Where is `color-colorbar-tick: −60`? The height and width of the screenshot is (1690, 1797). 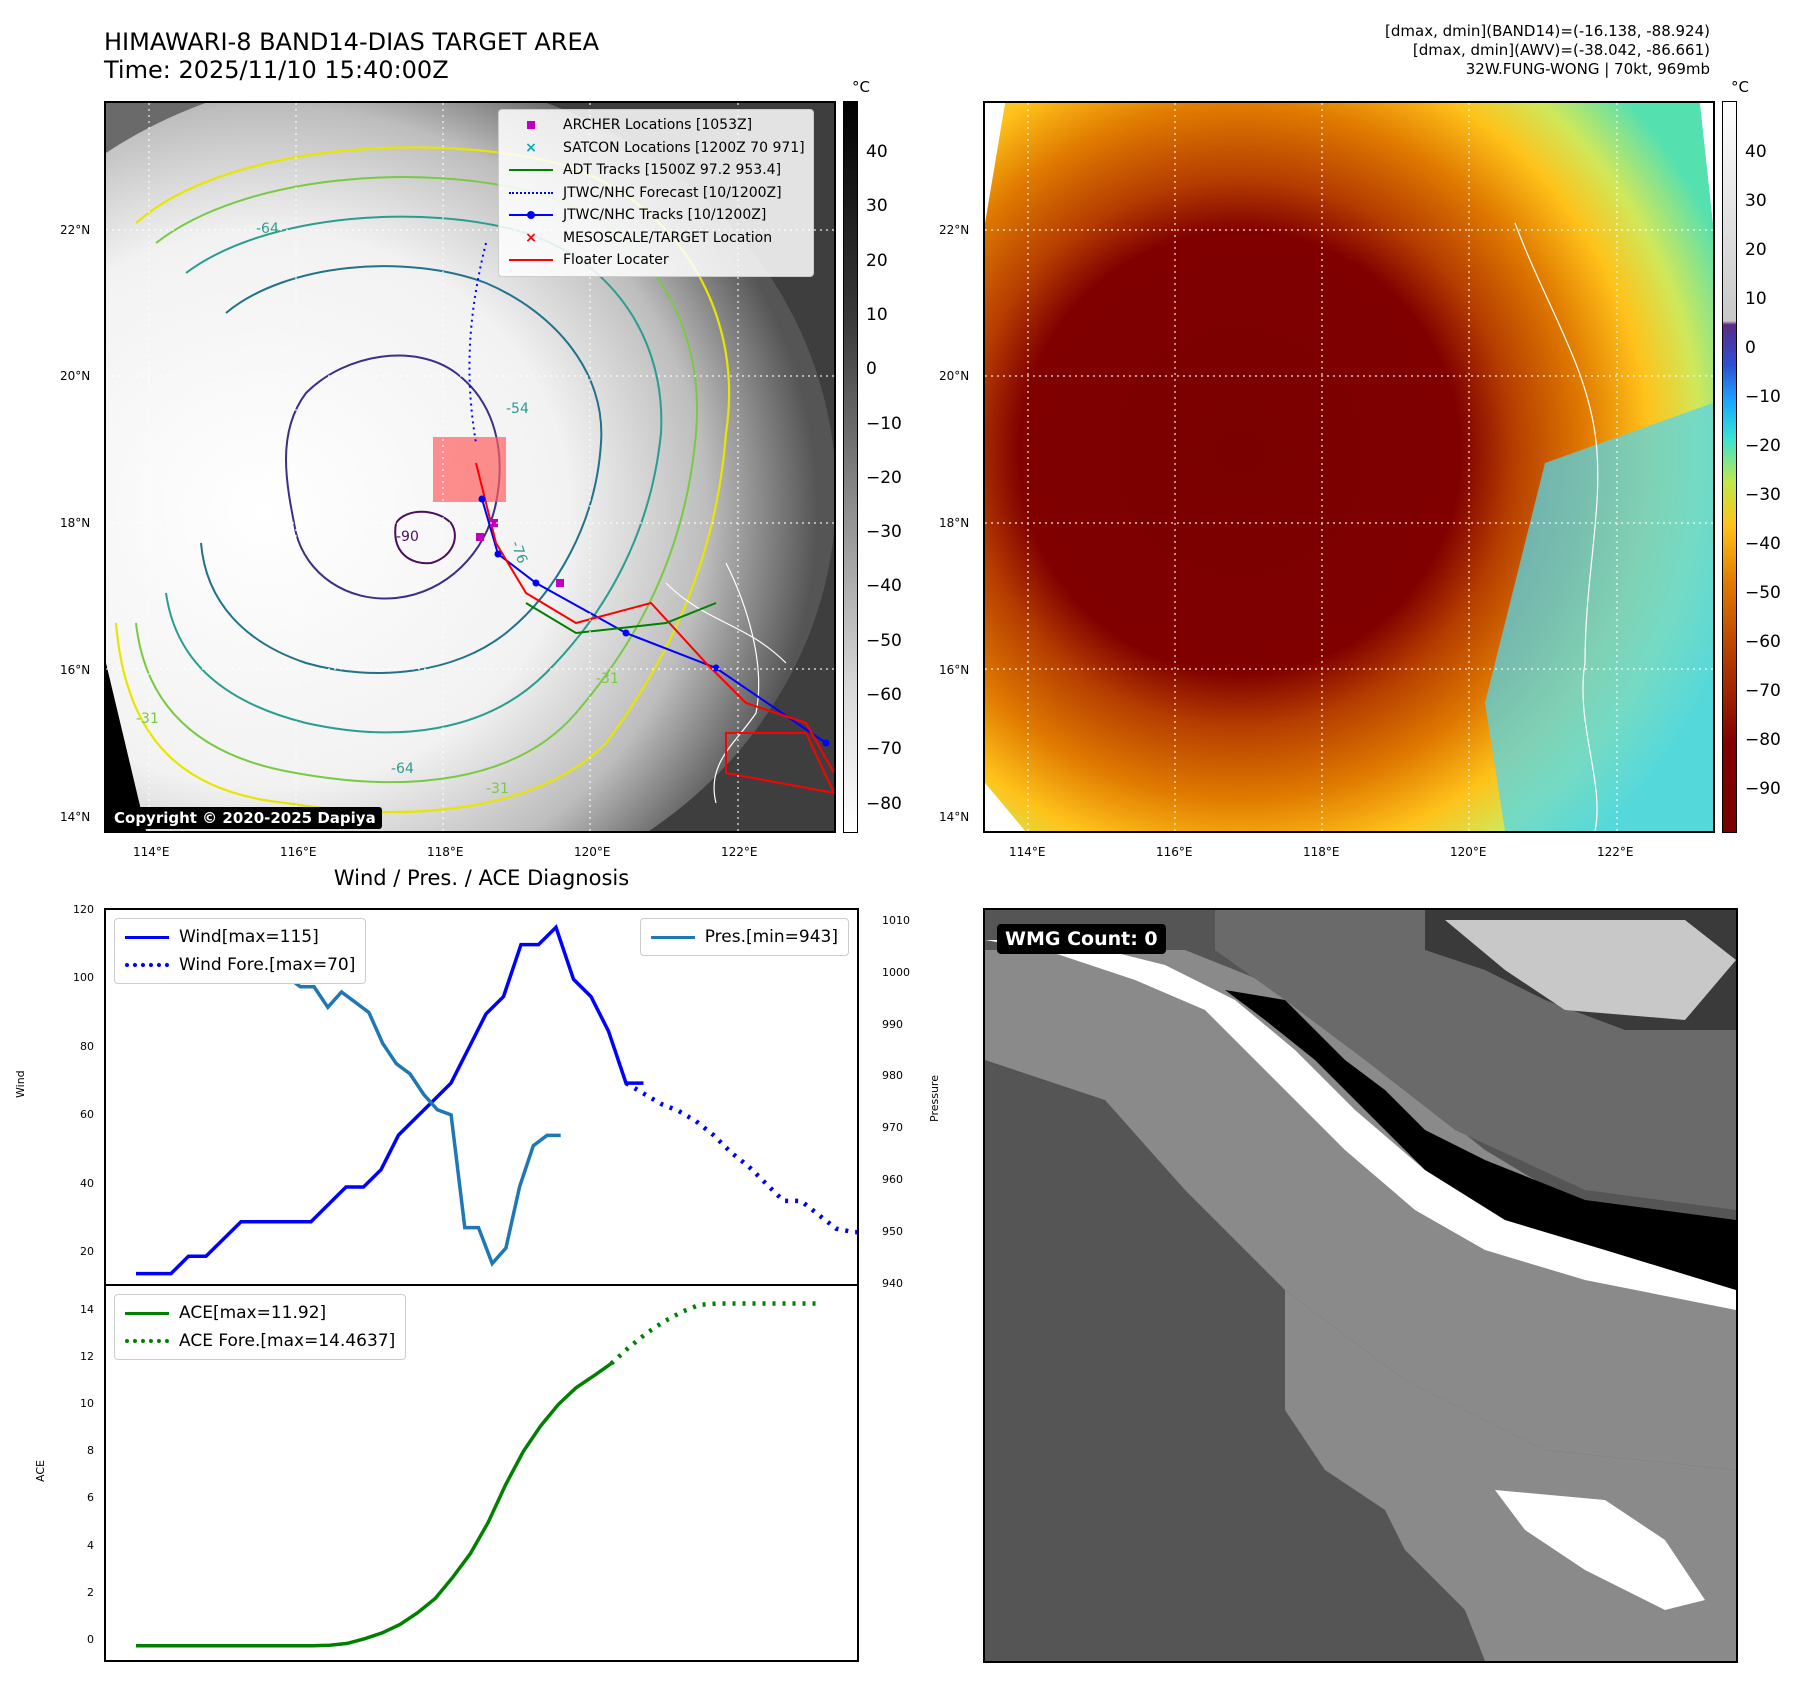
color-colorbar-tick: −60 is located at coordinates (1763, 642).